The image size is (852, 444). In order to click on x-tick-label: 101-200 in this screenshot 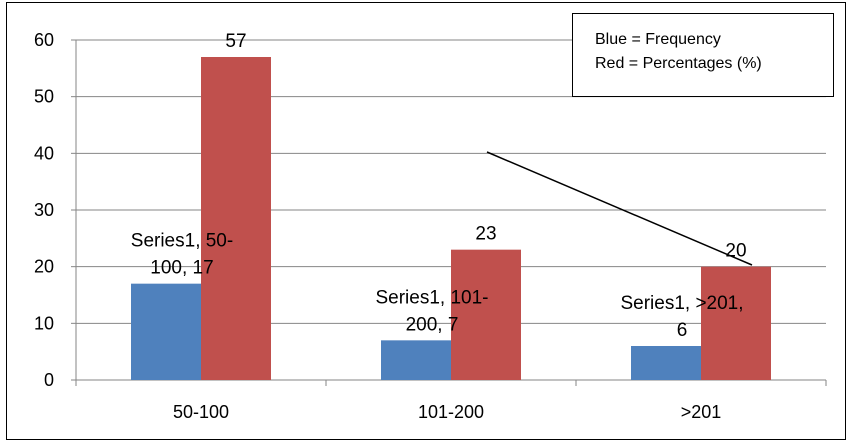, I will do `click(451, 412)`.